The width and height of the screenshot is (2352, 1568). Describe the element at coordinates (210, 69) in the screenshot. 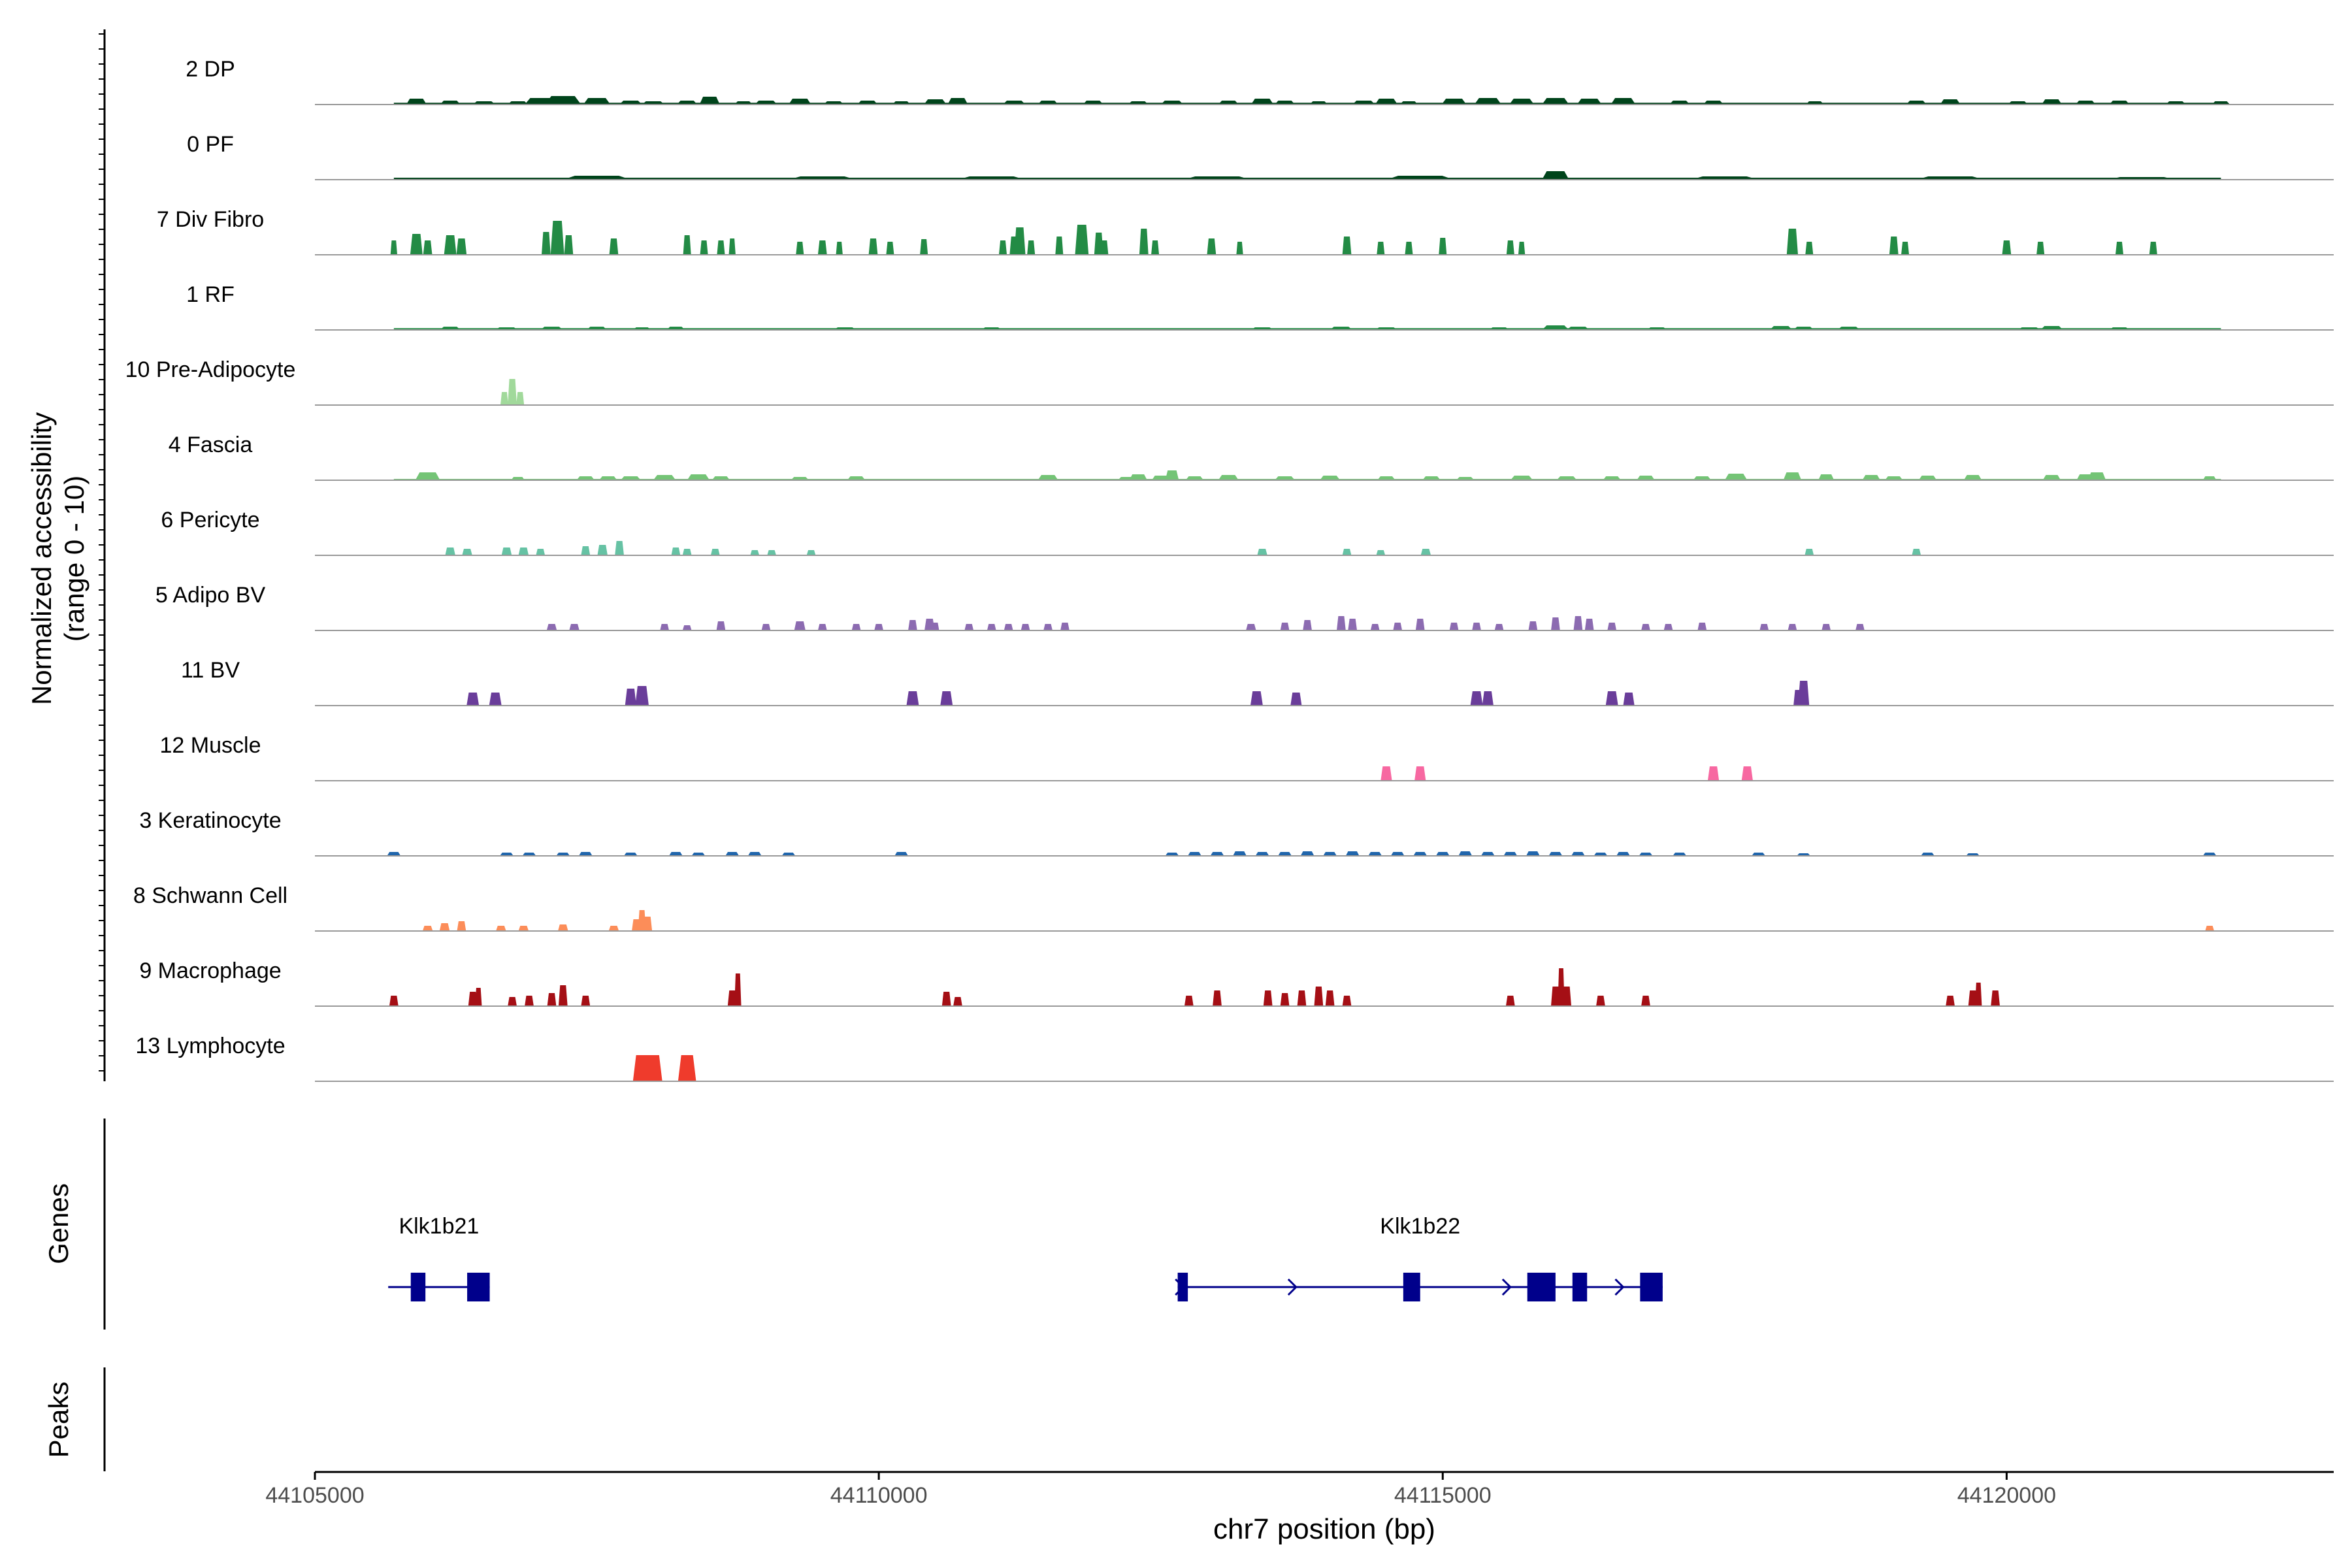

I see `track-label: 2 DP` at that location.